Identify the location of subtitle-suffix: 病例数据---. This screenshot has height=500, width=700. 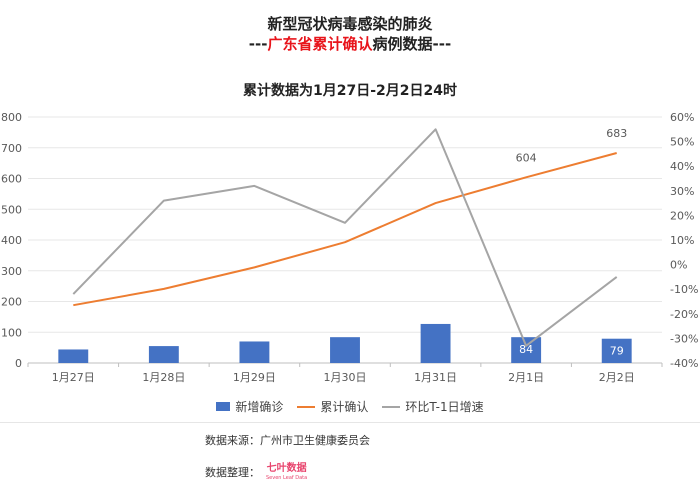
(412, 44).